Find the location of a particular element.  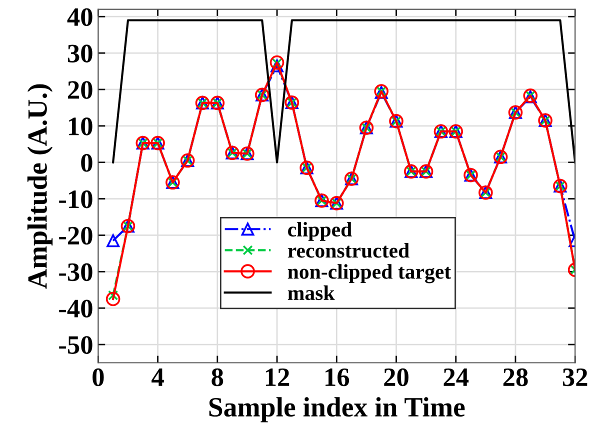

y-tick-label: -20 is located at coordinates (75, 235).